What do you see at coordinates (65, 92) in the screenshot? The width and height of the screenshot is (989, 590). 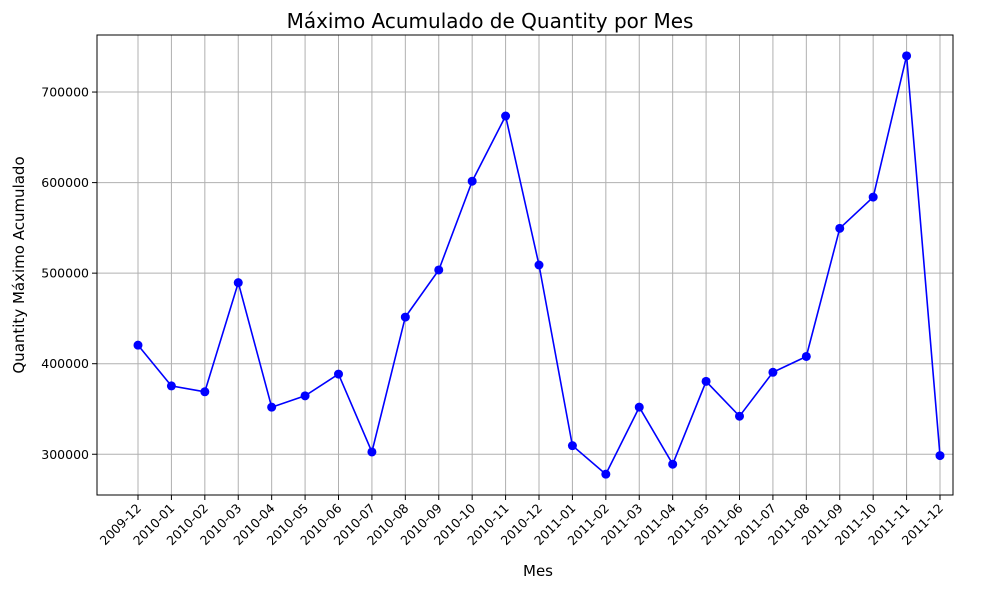 I see `y-tick-label: 700000` at bounding box center [65, 92].